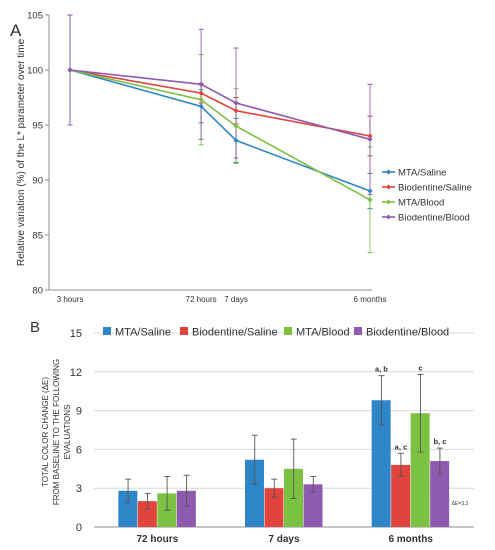 The width and height of the screenshot is (495, 550). Describe the element at coordinates (37, 291) in the screenshot. I see `line-chart-y-tick-label: 80` at that location.